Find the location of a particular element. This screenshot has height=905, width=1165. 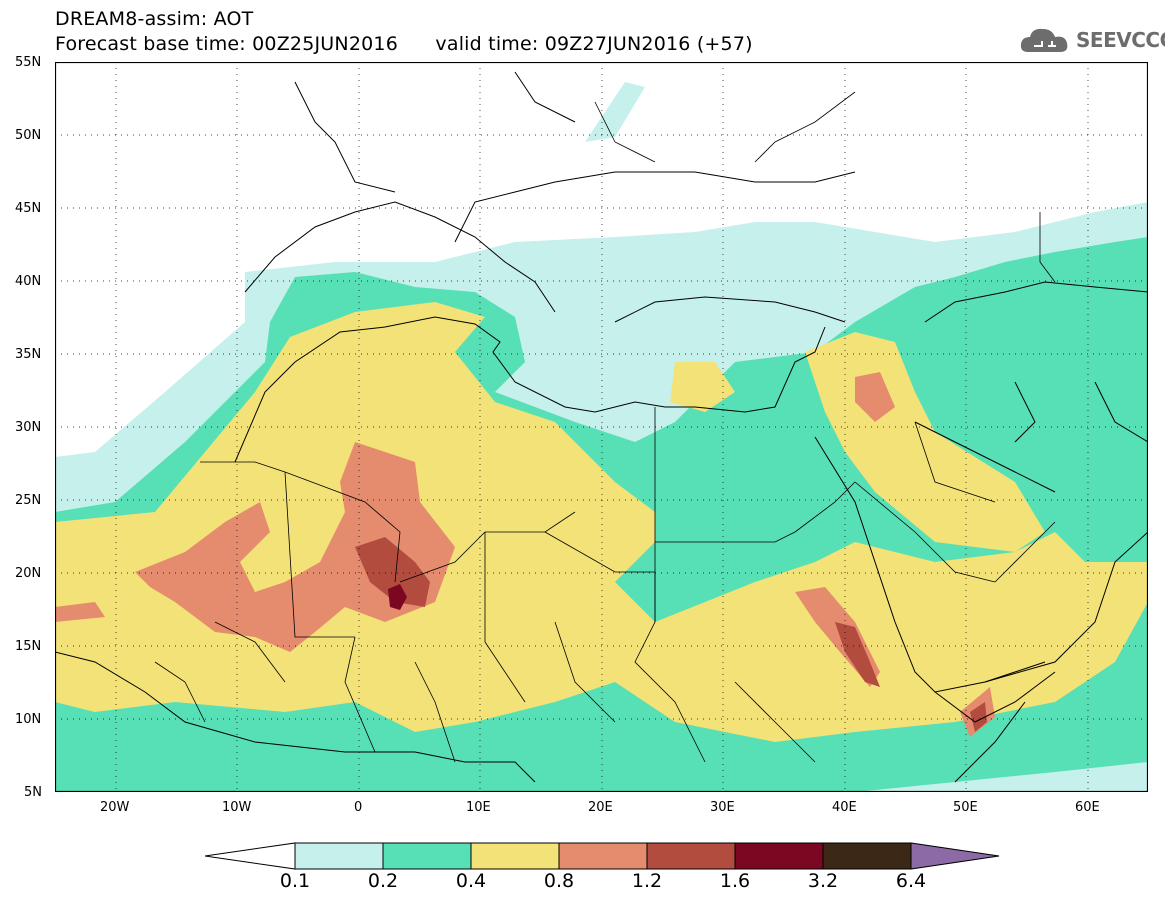

colorbar-label-0.2: 0.2 is located at coordinates (383, 881).